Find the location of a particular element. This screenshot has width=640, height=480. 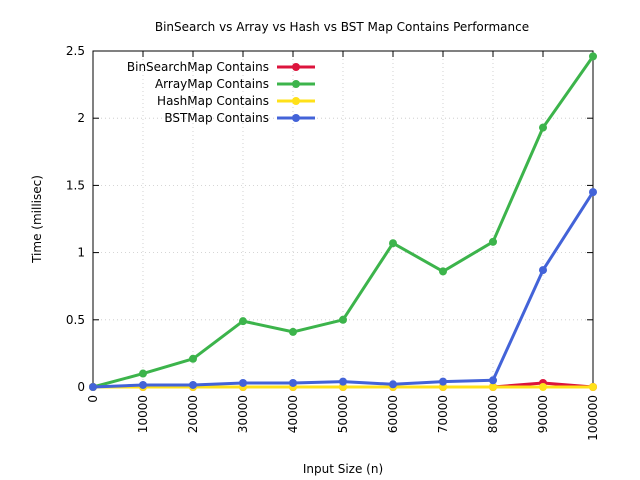

y-tick-label: 1 is located at coordinates (81, 253).